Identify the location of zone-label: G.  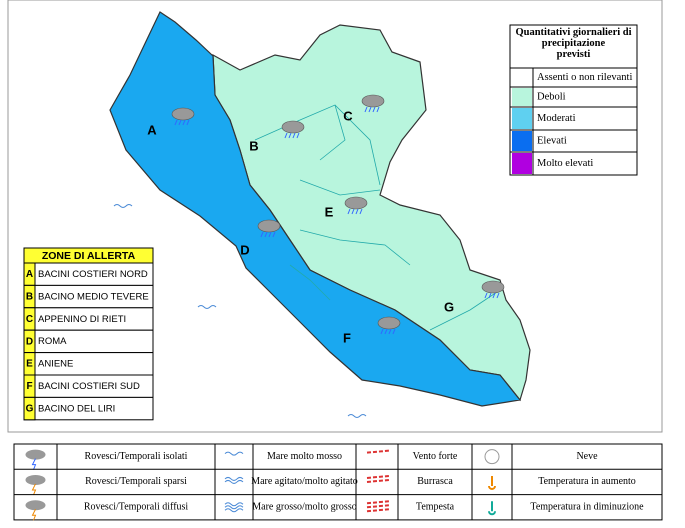
(449, 306).